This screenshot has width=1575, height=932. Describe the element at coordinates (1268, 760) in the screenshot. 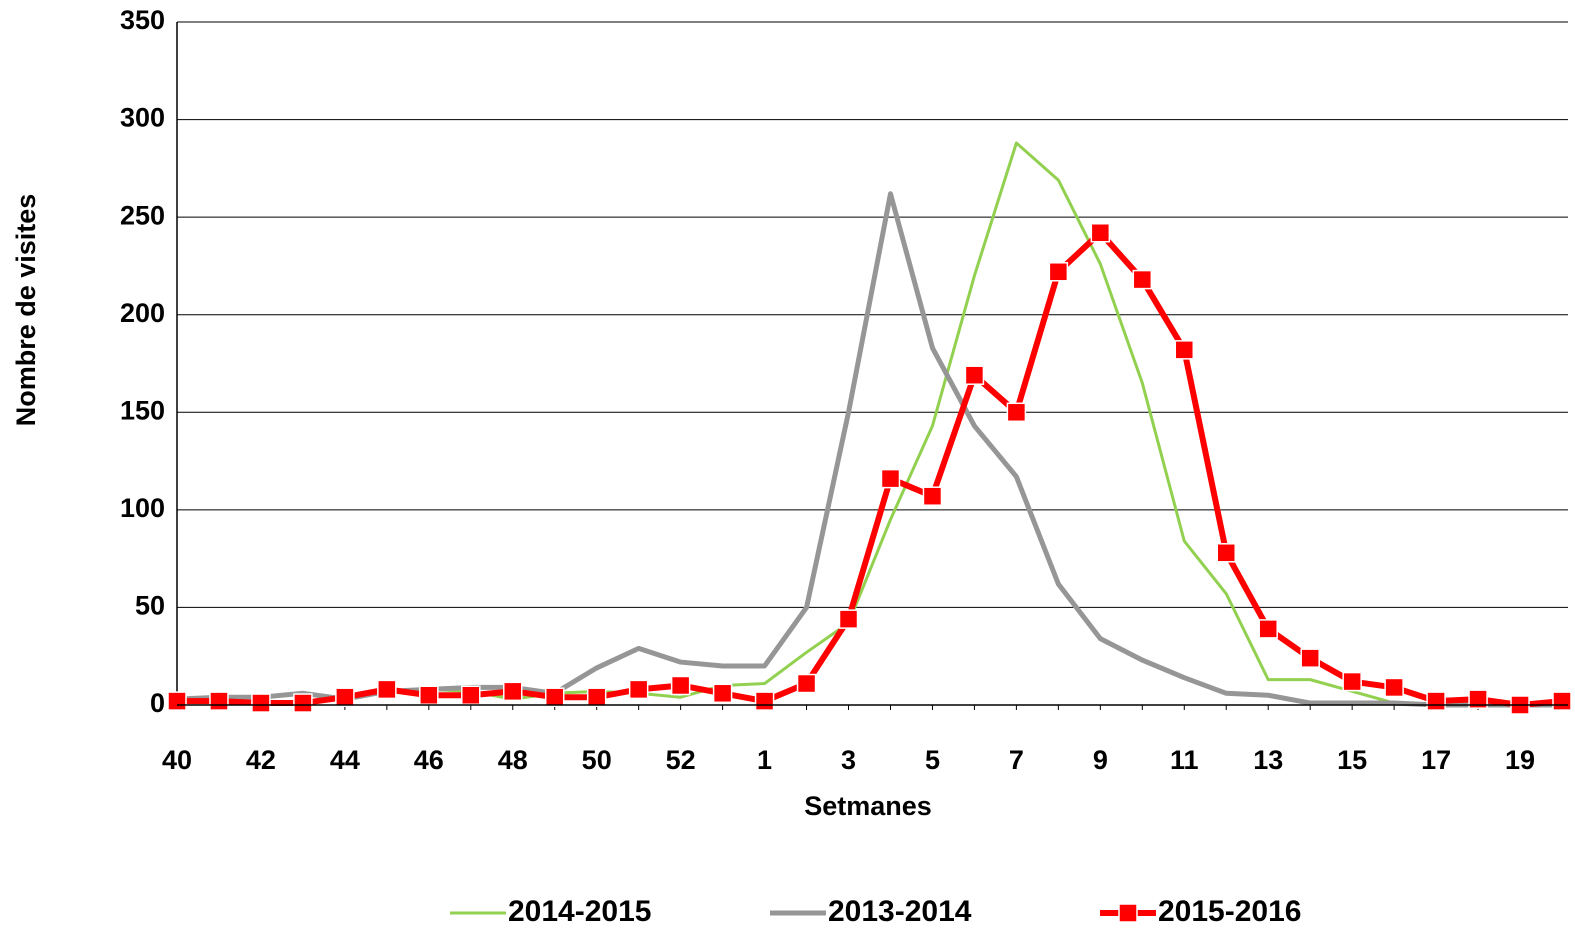

I see `x-tick-label: 13` at that location.